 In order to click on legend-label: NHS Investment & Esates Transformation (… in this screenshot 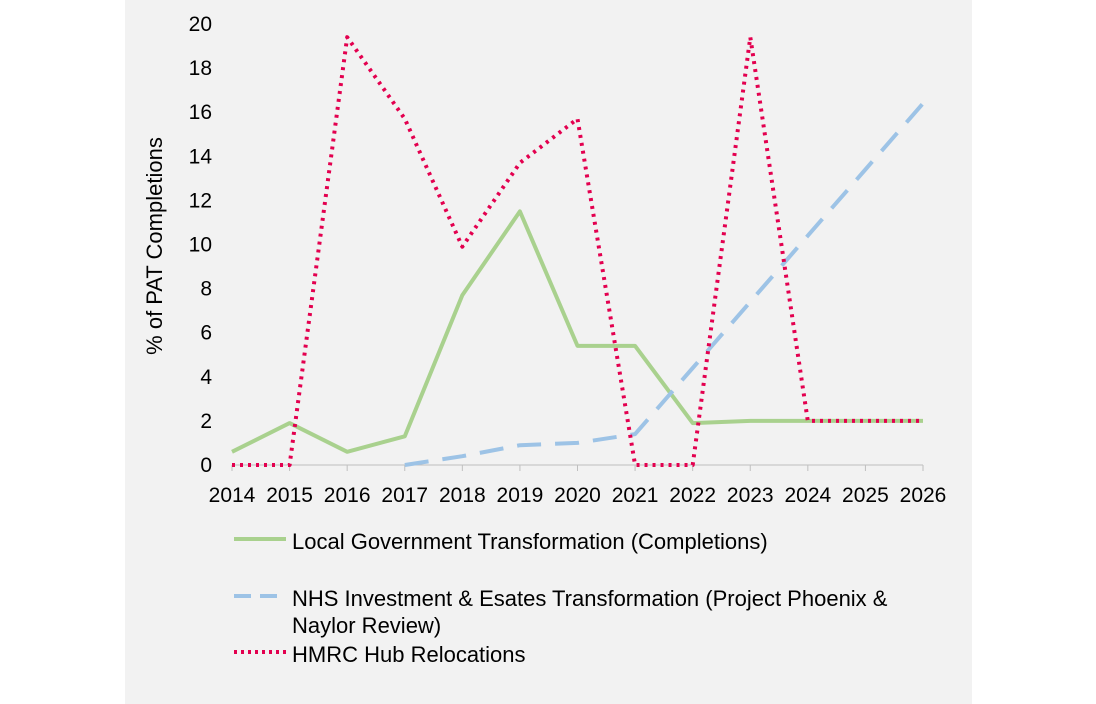, I will do `click(590, 612)`.